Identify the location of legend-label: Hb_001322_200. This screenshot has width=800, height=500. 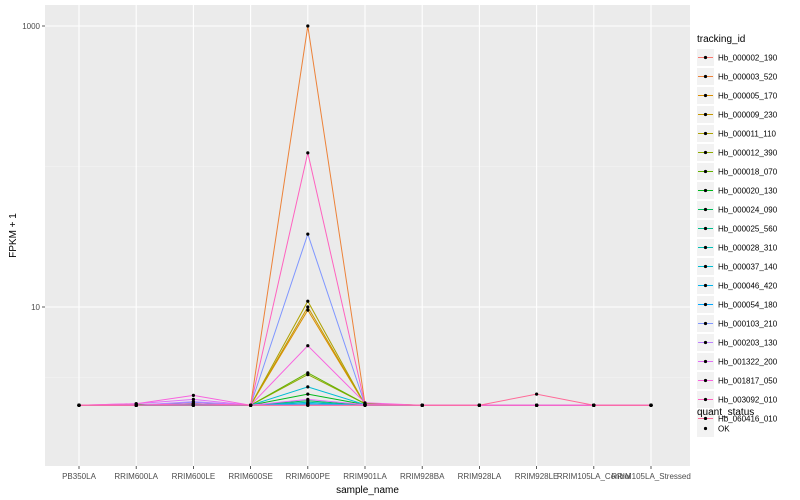
(748, 362).